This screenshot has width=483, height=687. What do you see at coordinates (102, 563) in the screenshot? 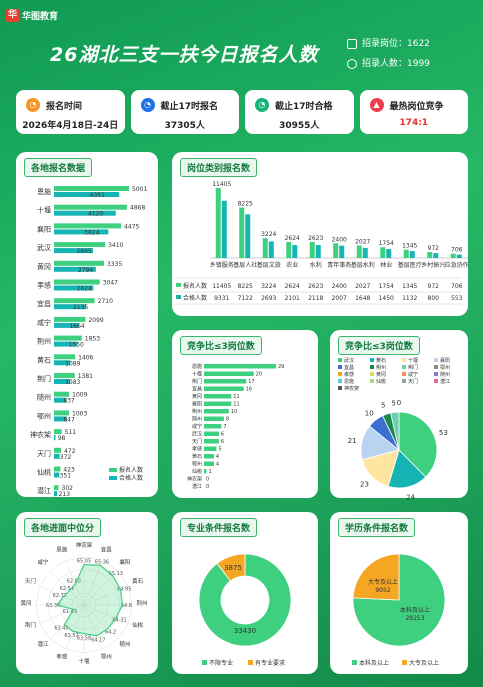
I see `data-label: 65.36` at bounding box center [102, 563].